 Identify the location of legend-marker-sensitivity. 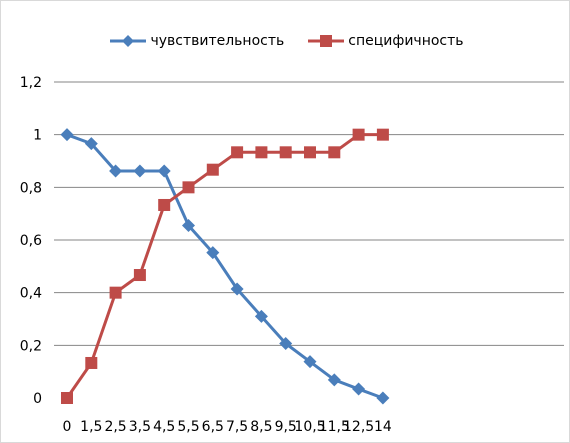
(128, 41).